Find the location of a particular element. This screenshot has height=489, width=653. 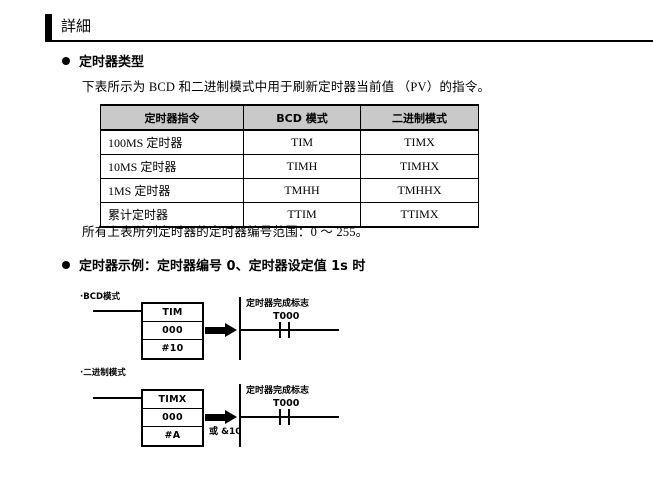

section-header: 詳細 is located at coordinates (349, 28).